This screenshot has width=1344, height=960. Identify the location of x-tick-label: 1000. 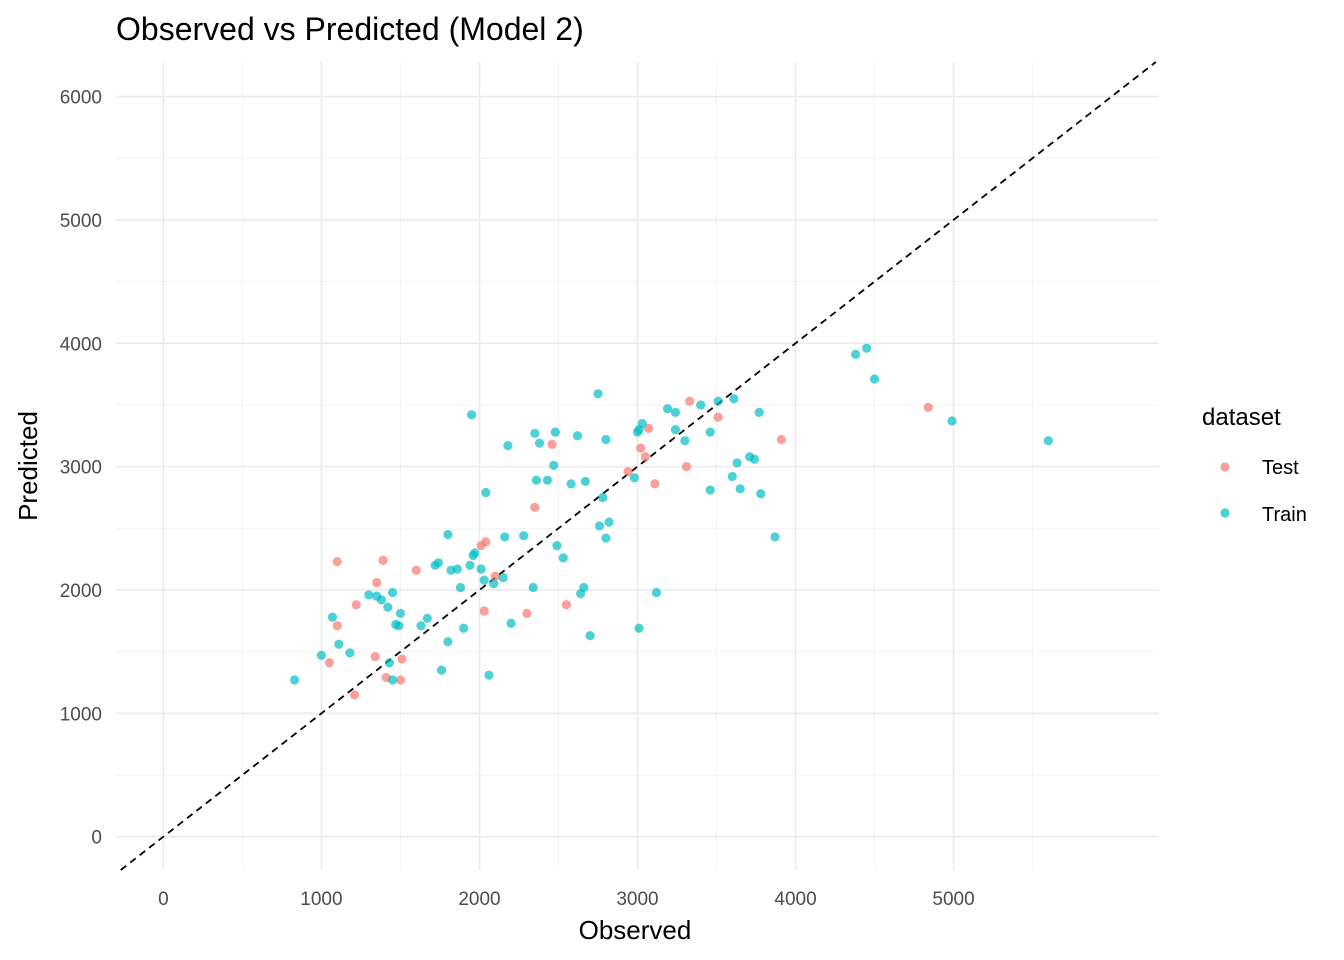
(321, 899).